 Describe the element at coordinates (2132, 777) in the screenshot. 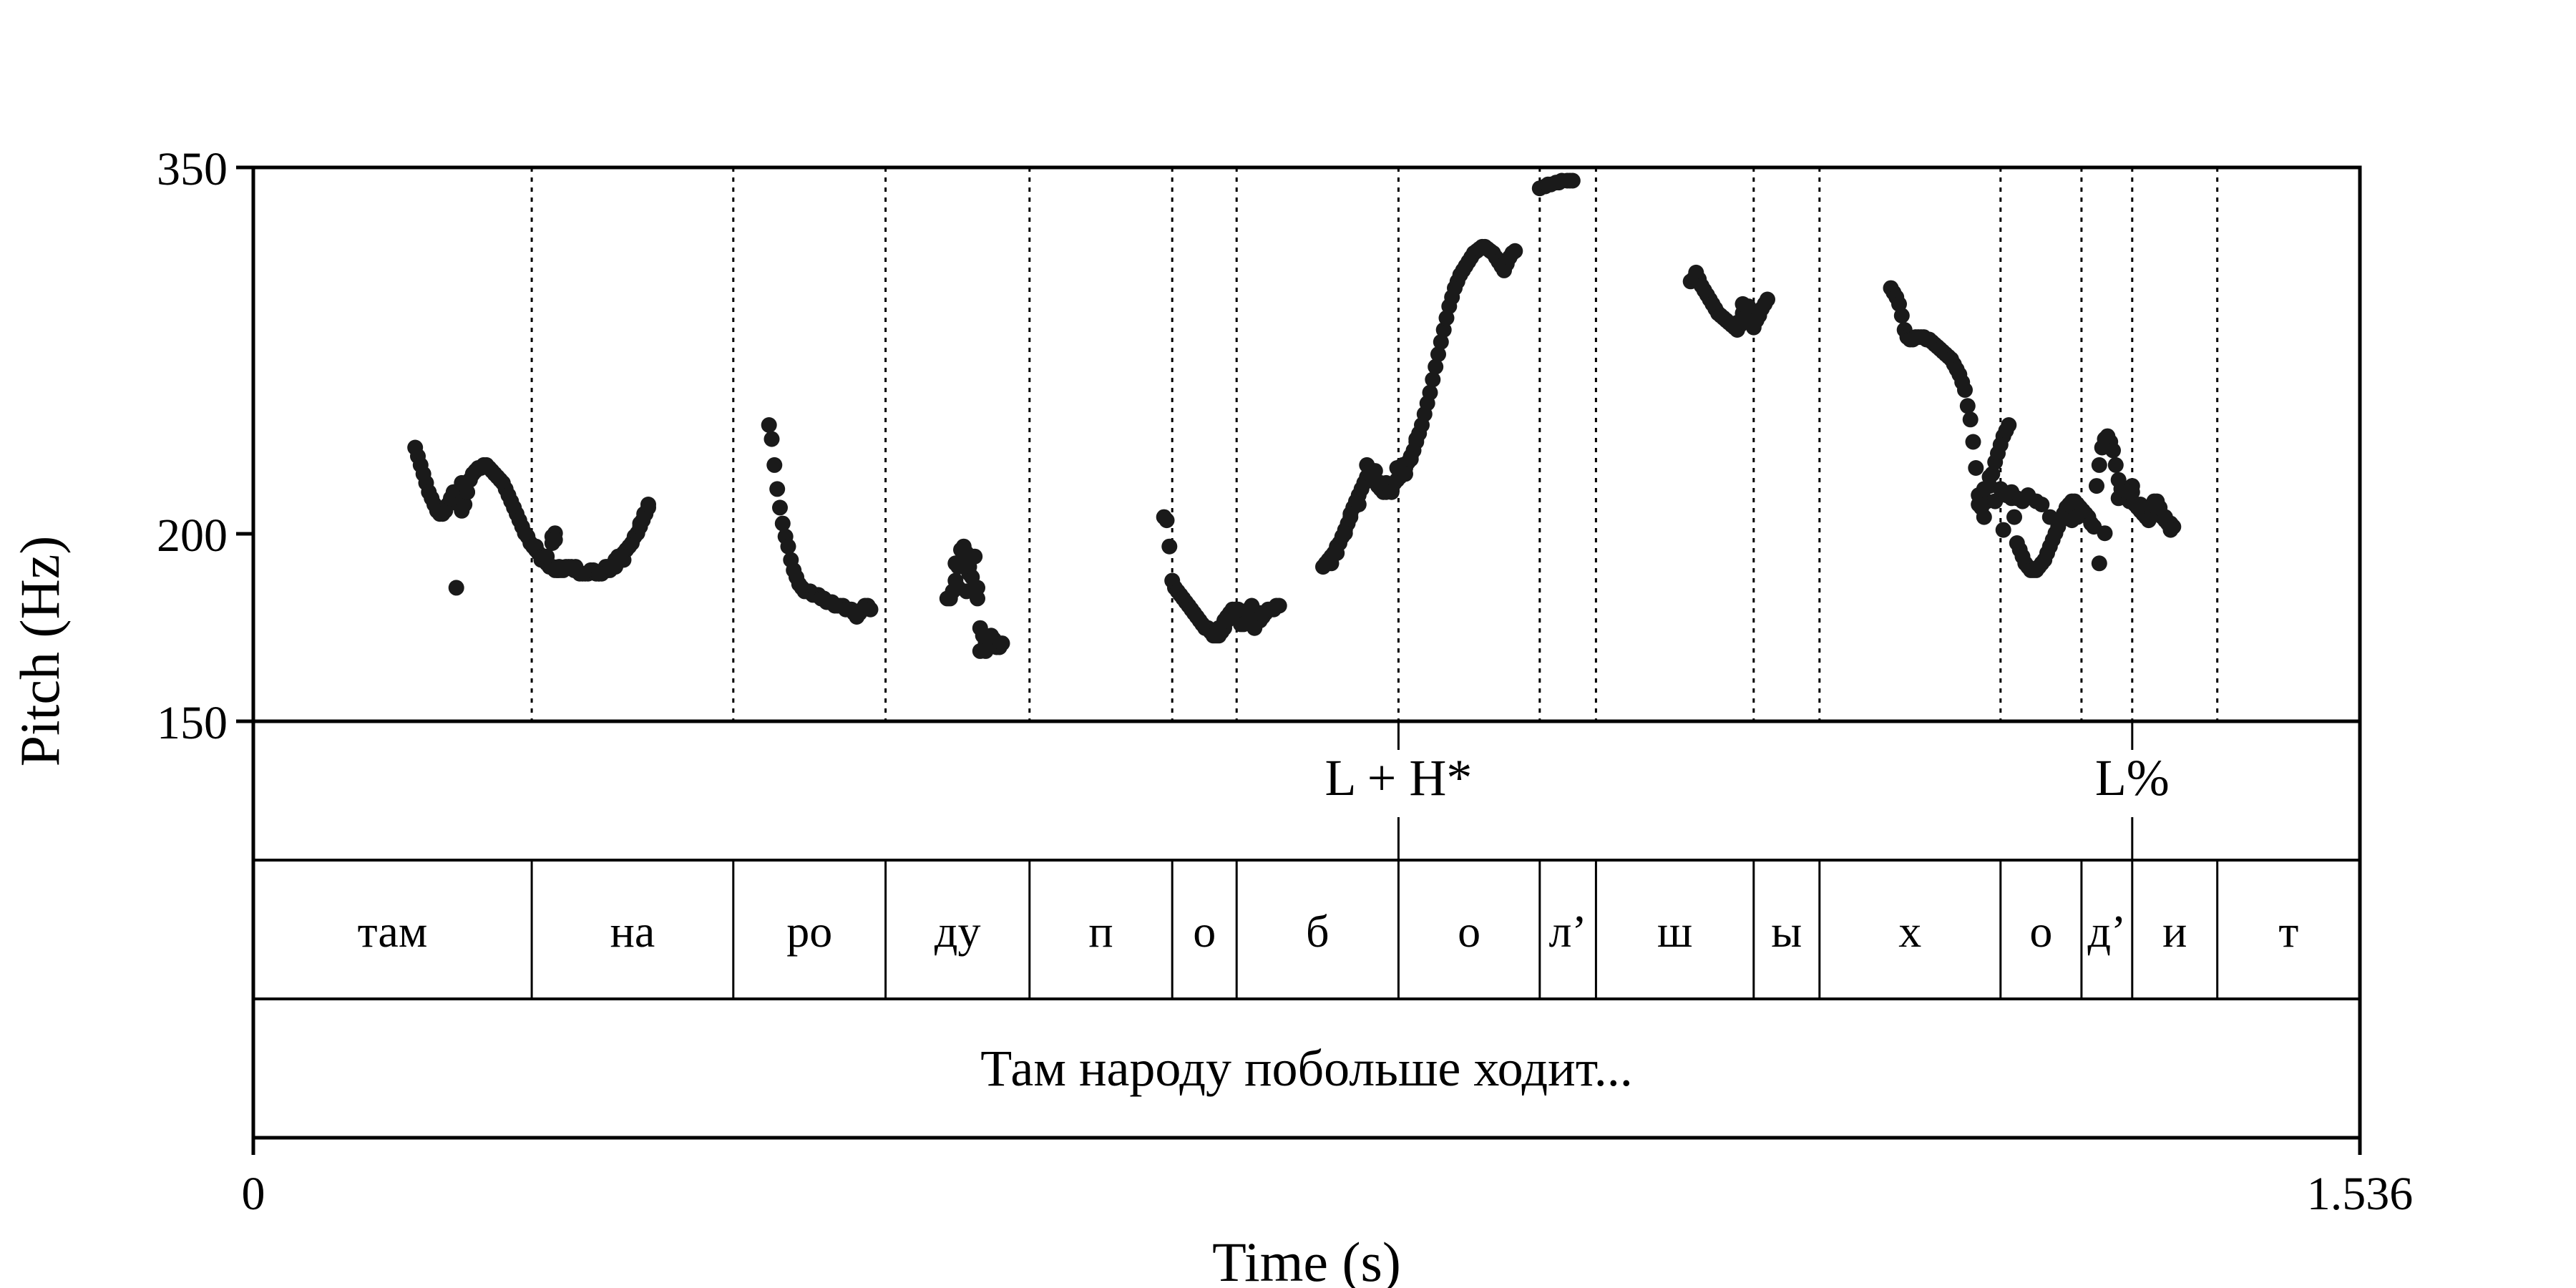

I see `tone-label-2: L%` at that location.